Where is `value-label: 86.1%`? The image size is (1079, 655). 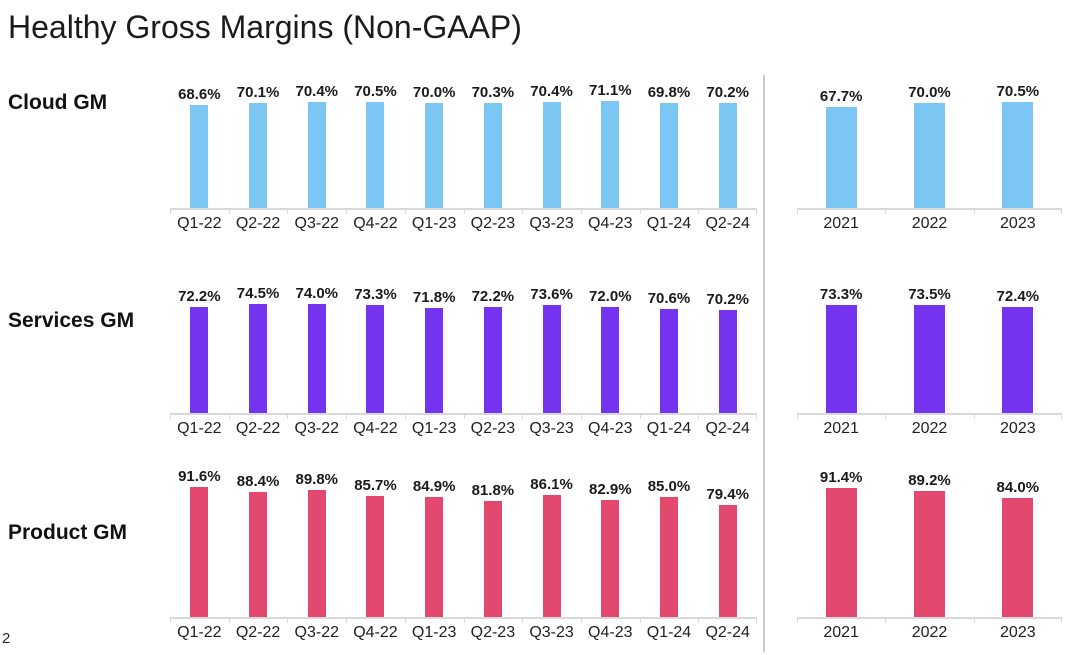 value-label: 86.1% is located at coordinates (551, 485).